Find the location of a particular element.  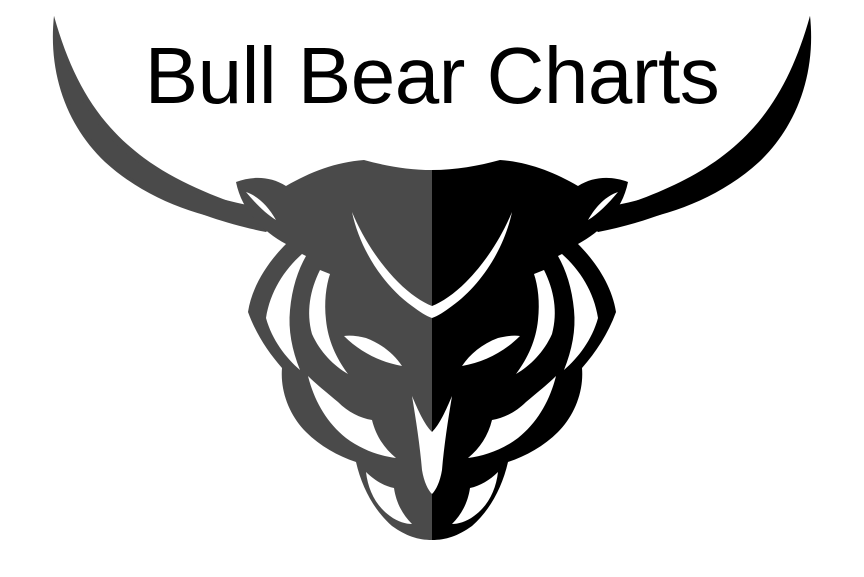

logo-title: Bull Bear Charts is located at coordinates (432, 75).